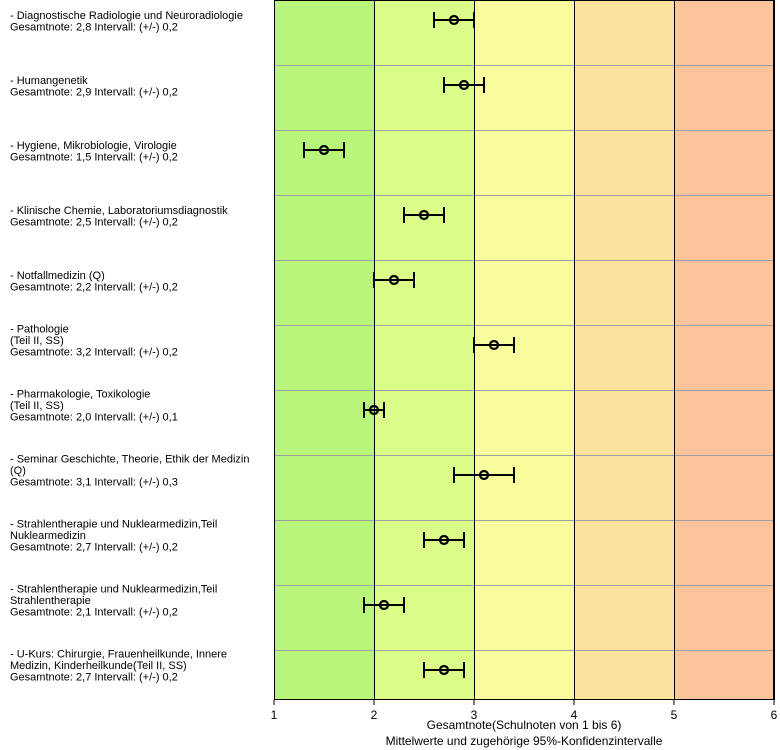  What do you see at coordinates (48, 536) in the screenshot?
I see `category-label-line: Nuklearmedizin` at bounding box center [48, 536].